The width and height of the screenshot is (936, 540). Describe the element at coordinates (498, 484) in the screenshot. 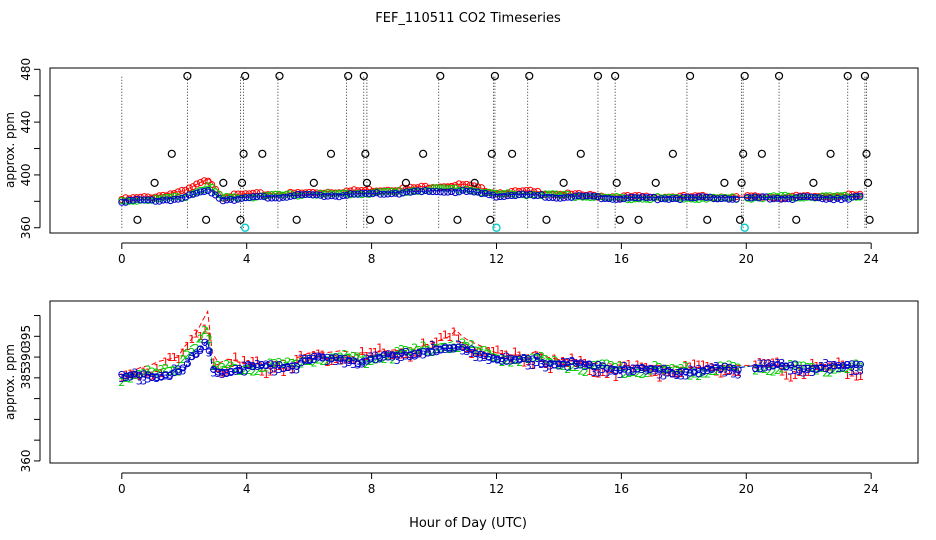

I see `bottom-x-axis: 0 4 8 12 16 20 24` at that location.